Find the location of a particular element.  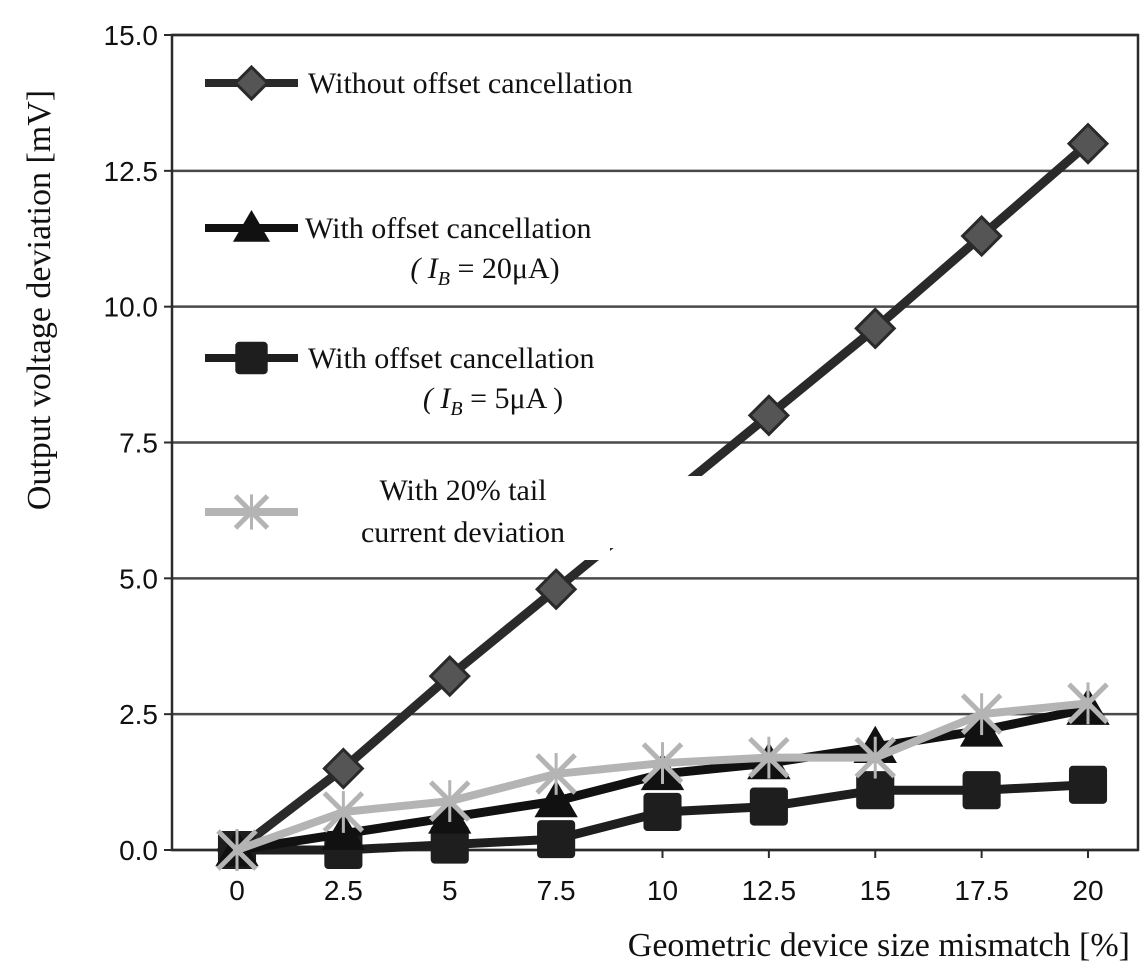

legend-entry: Without offset cancellation is located at coordinates (455, 83).